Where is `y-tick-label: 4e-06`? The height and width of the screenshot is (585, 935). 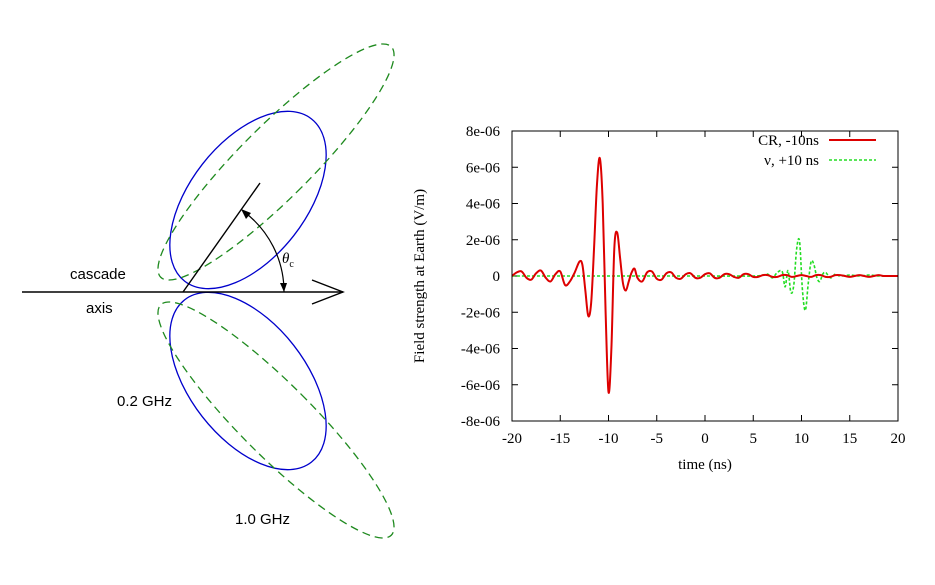 y-tick-label: 4e-06 is located at coordinates (483, 205).